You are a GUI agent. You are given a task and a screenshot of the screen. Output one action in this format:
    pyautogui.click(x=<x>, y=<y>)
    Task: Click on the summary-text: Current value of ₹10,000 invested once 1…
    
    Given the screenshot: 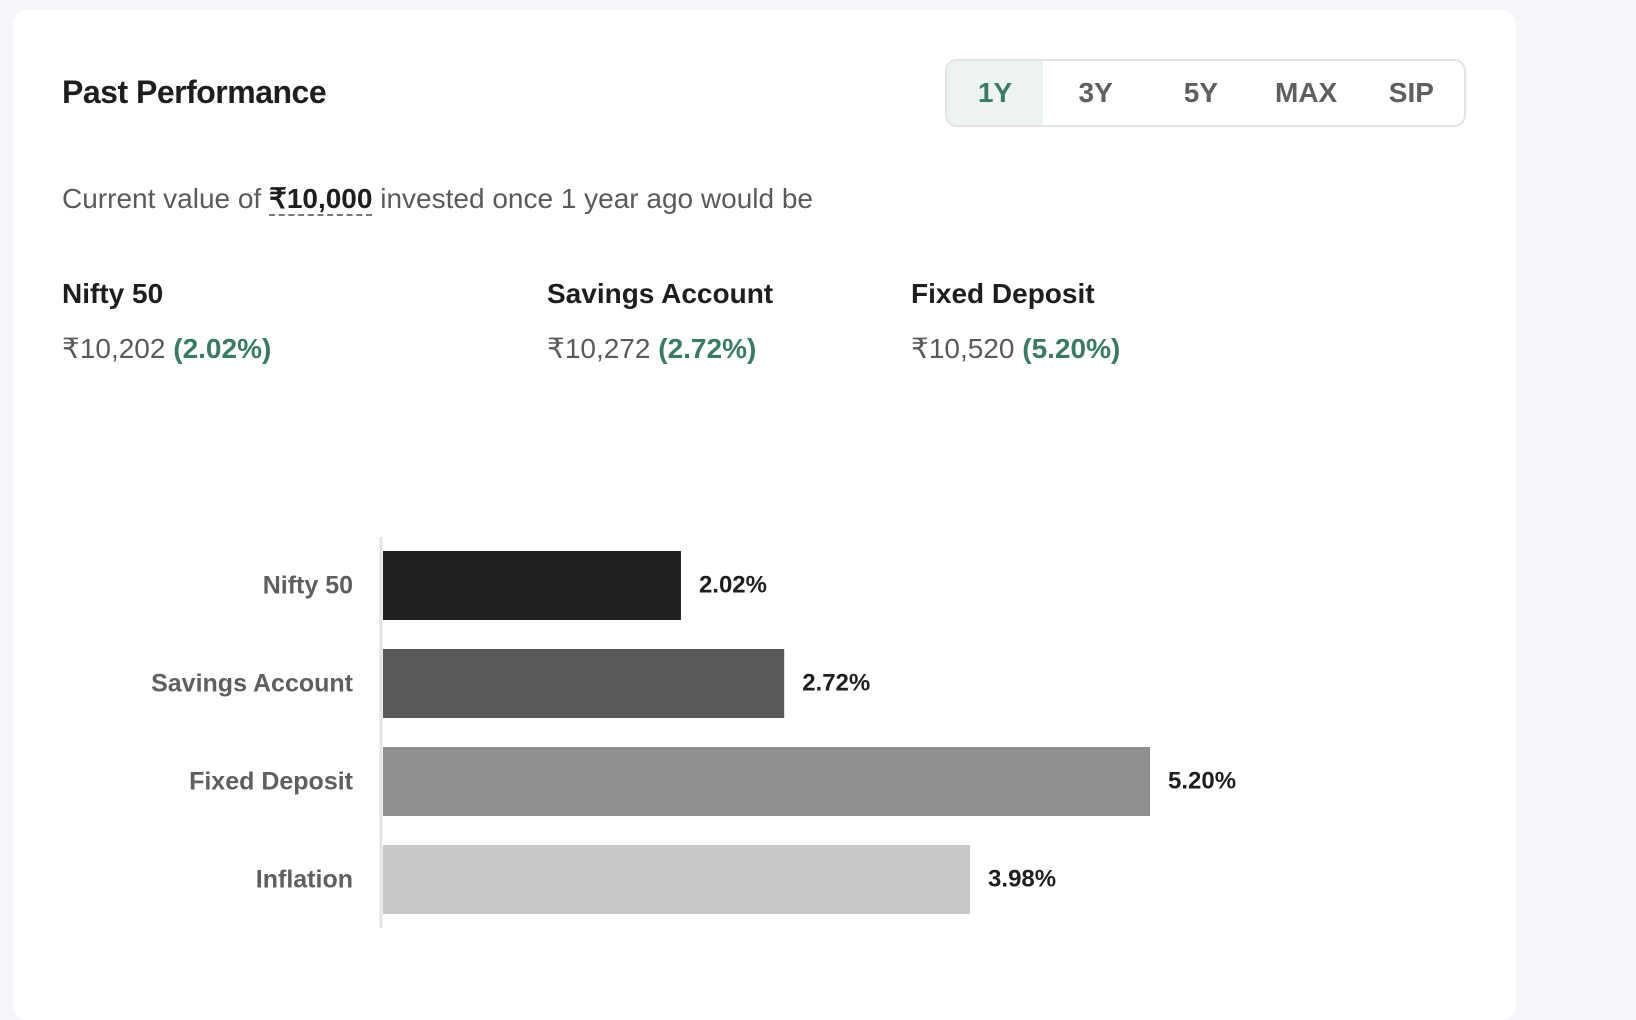 What is the action you would take?
    pyautogui.click(x=437, y=199)
    